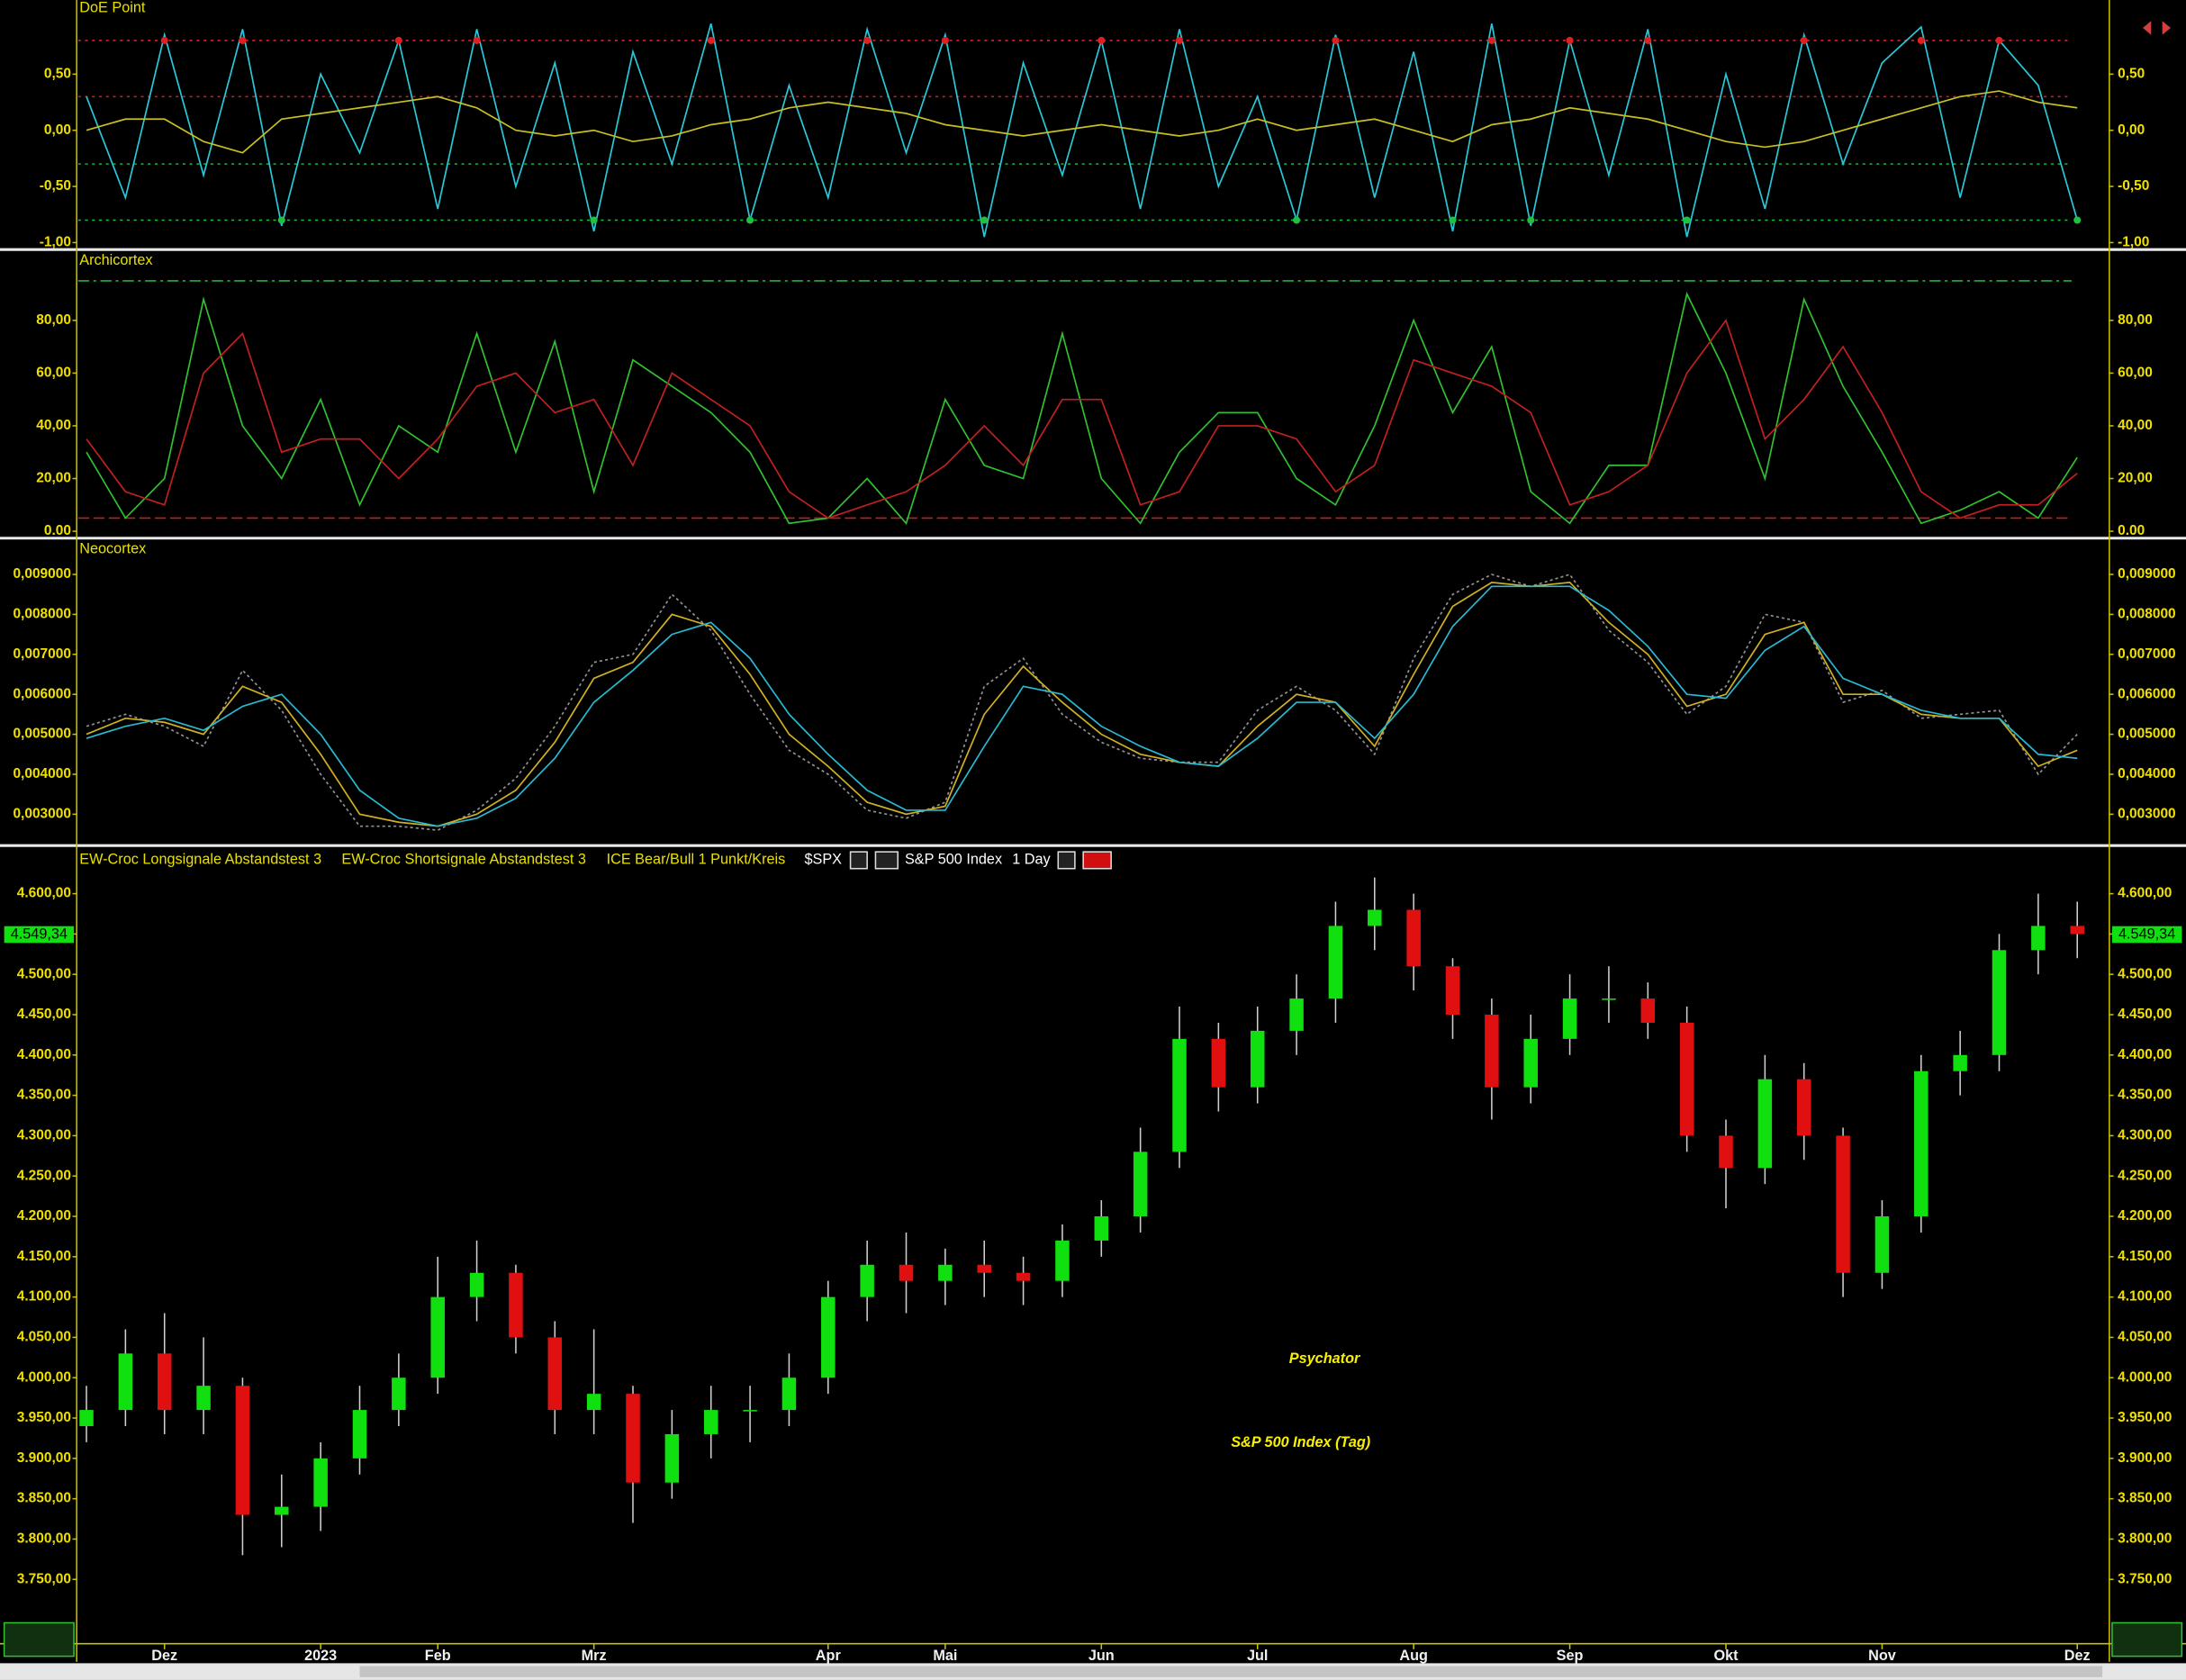 The height and width of the screenshot is (1680, 2186). Describe the element at coordinates (2131, 530) in the screenshot. I see `y-tick-label: 0.00` at that location.